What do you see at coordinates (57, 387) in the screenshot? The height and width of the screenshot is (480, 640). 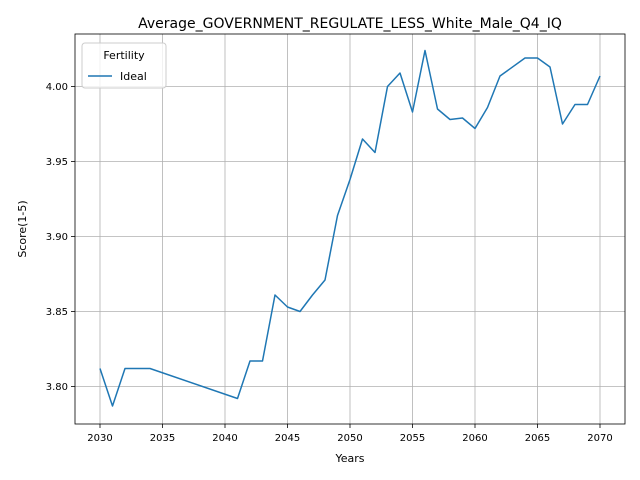 I see `y-tick-label: 3.80` at bounding box center [57, 387].